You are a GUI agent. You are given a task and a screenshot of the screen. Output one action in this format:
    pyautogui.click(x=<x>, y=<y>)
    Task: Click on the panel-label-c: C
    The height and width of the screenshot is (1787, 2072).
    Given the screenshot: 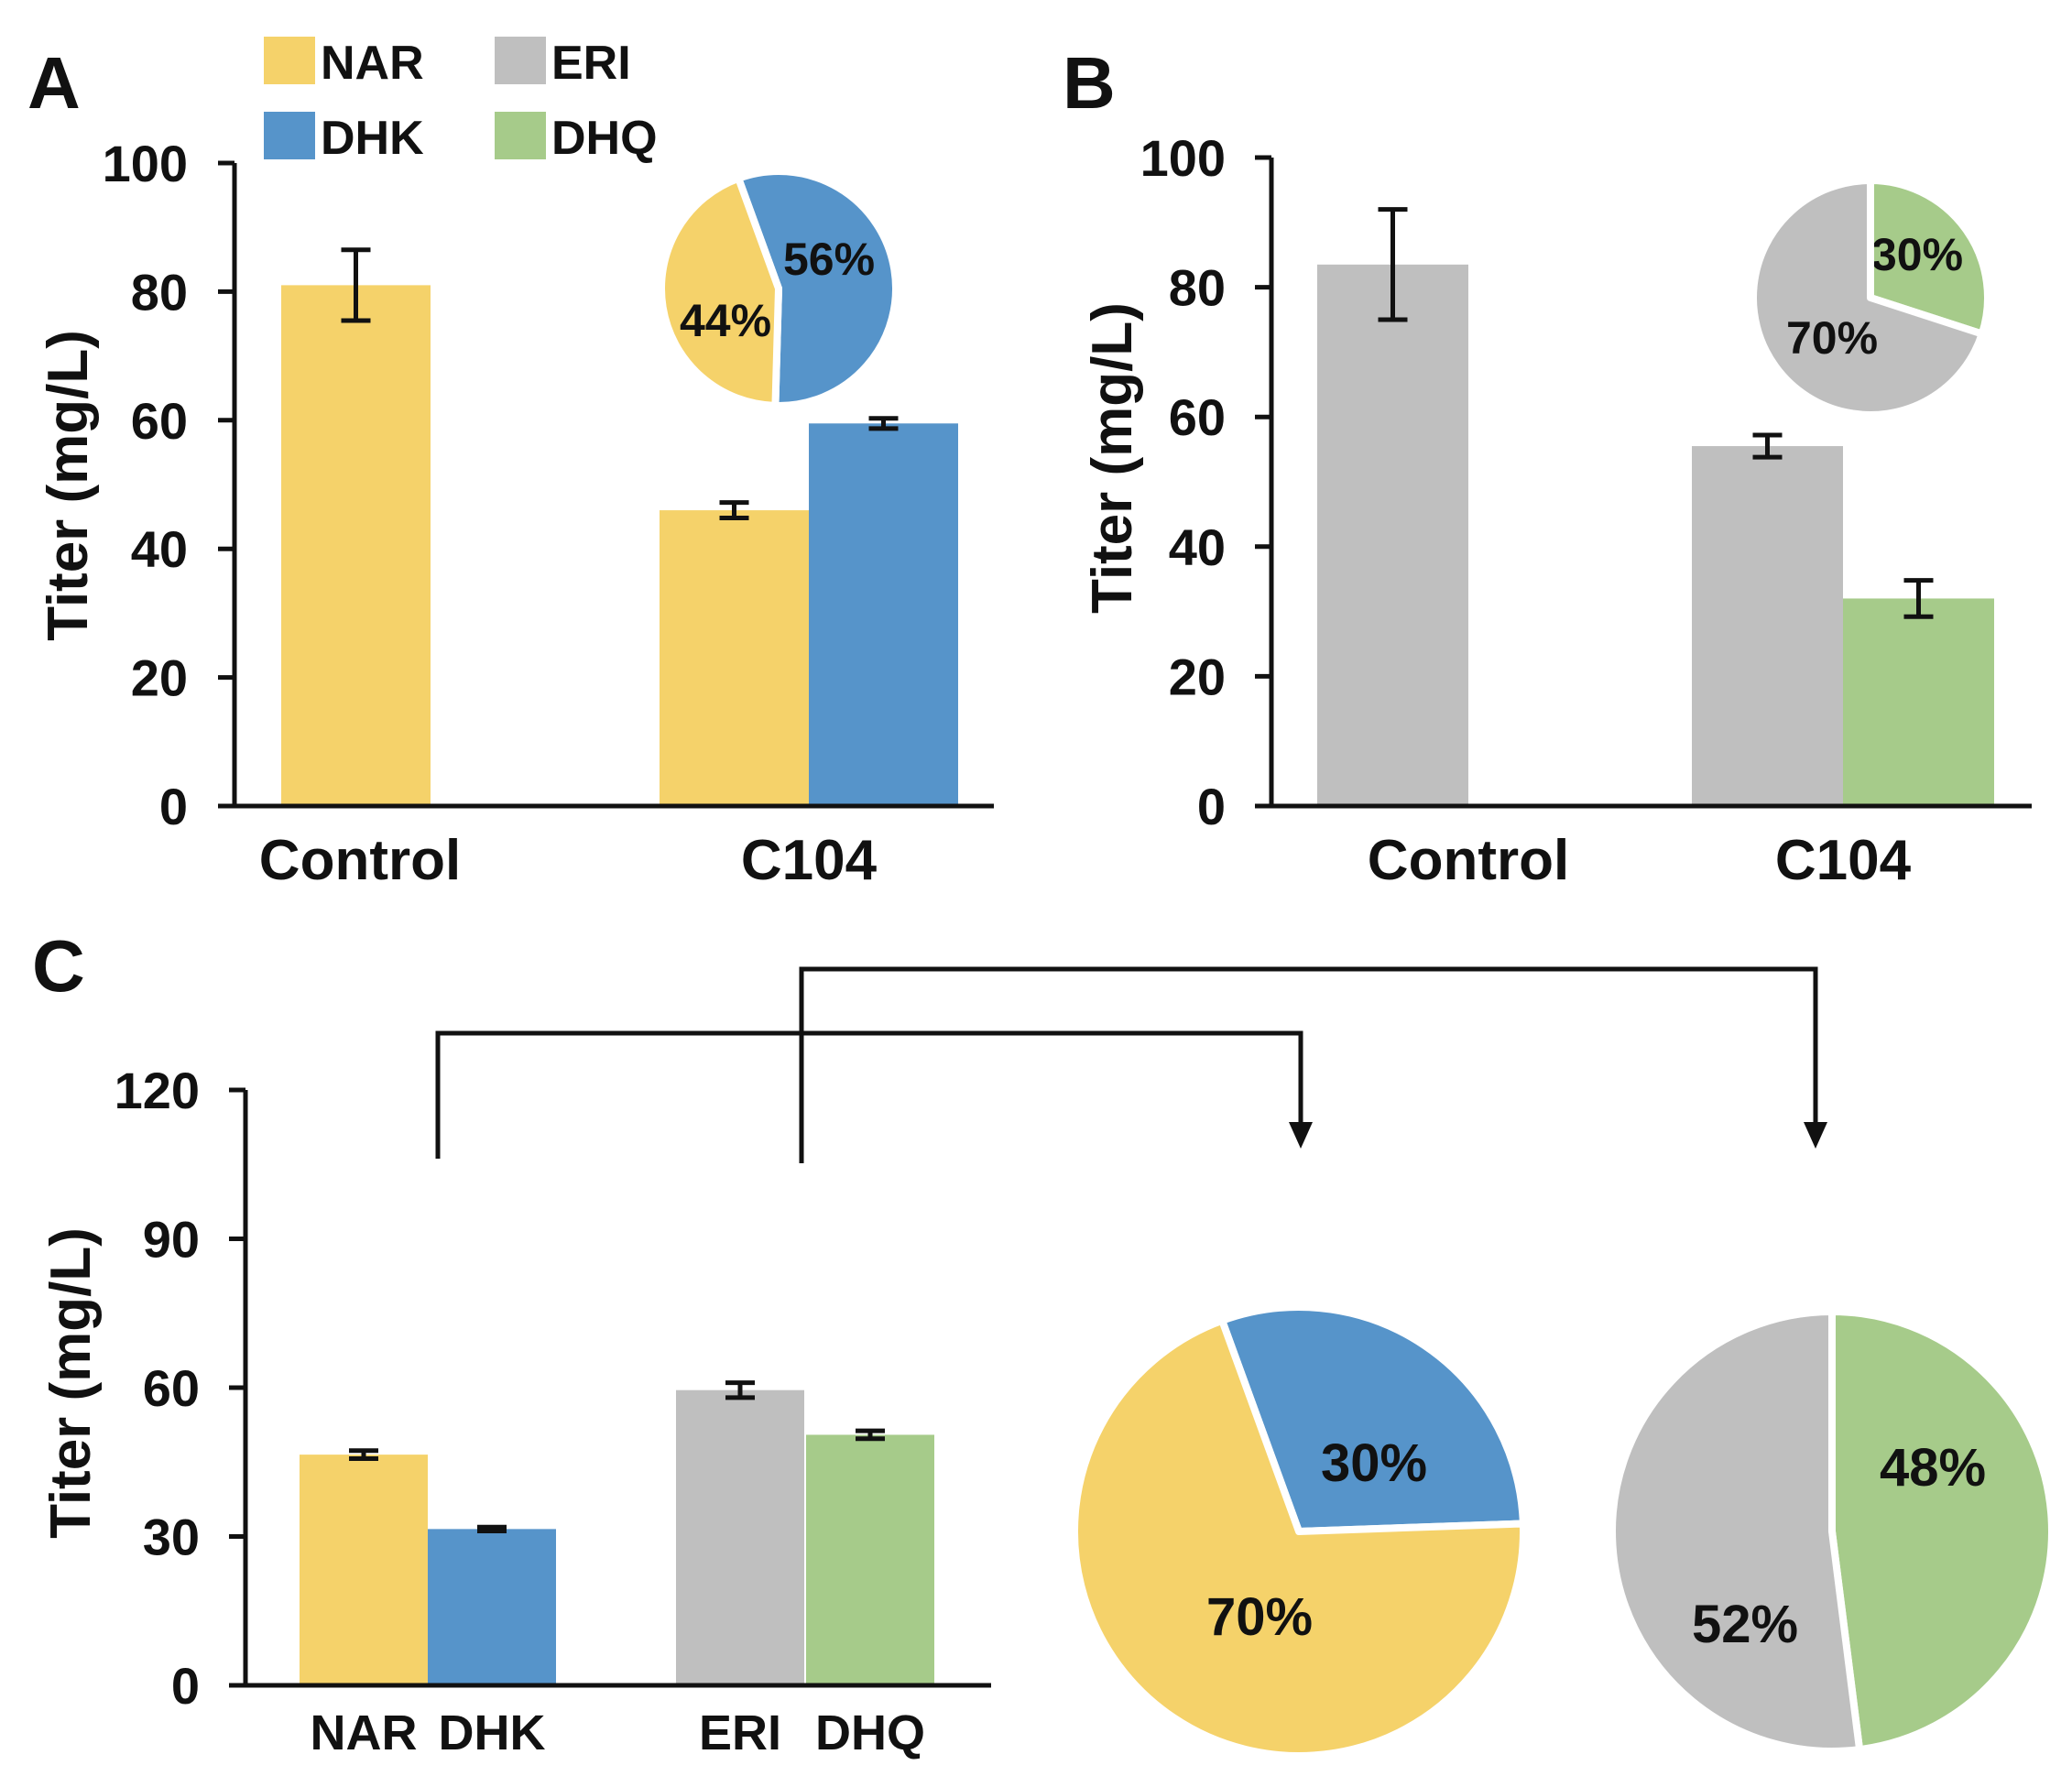 What is the action you would take?
    pyautogui.click(x=59, y=966)
    